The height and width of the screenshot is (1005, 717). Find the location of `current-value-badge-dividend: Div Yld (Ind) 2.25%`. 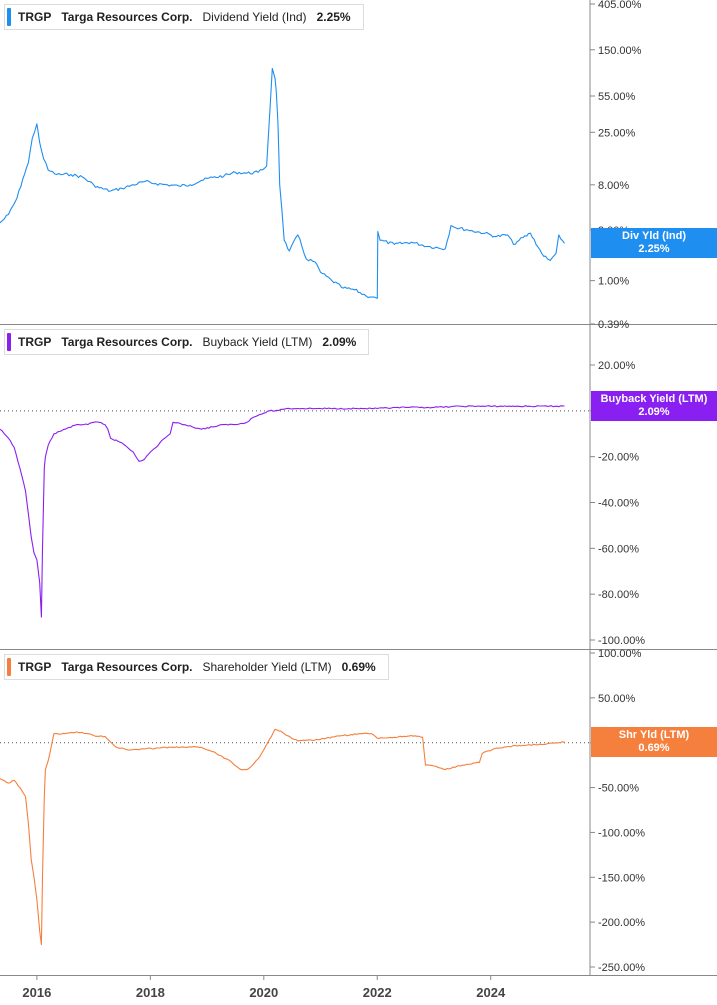

current-value-badge-dividend: Div Yld (Ind) 2.25% is located at coordinates (654, 243).